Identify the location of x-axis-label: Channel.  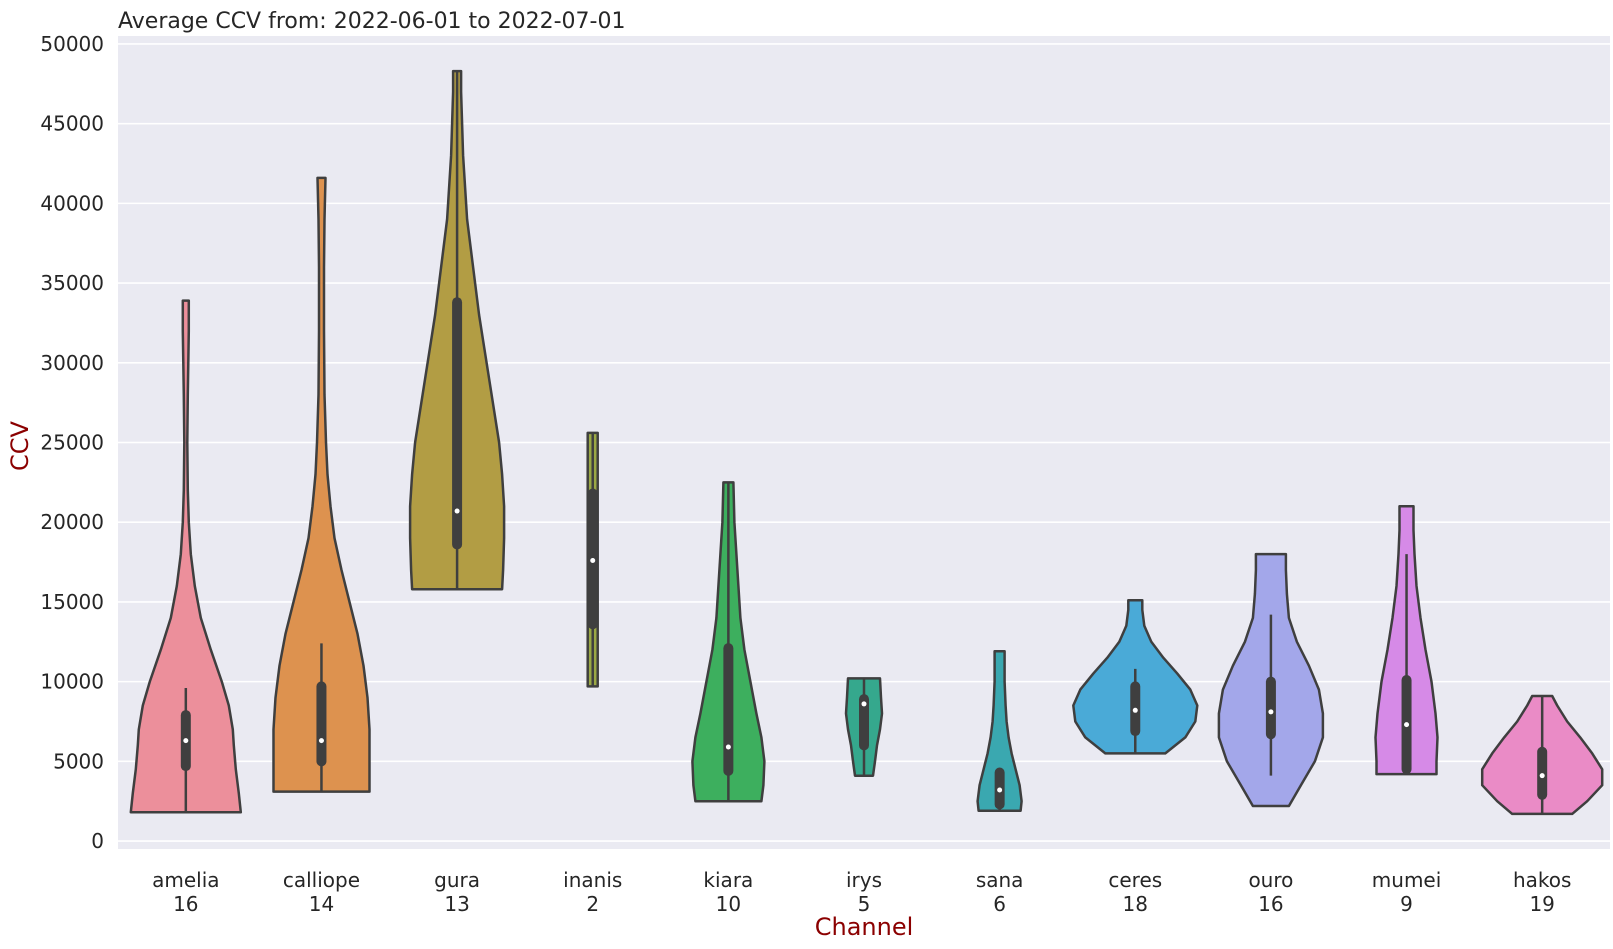
(864, 927).